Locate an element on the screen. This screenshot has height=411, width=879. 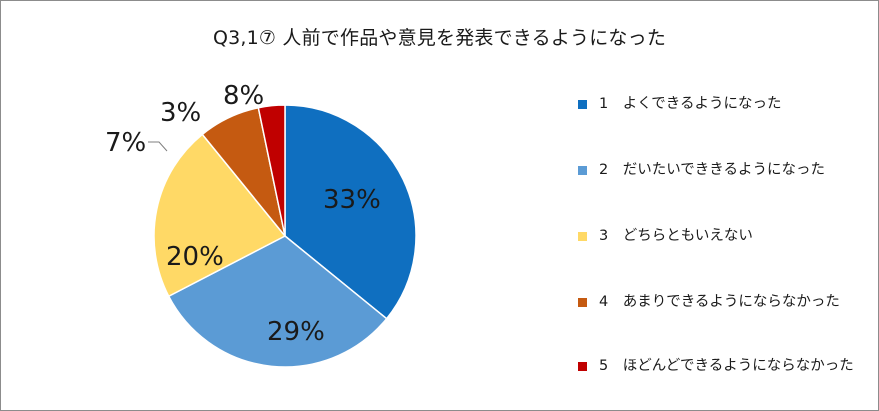
legend-label-4: 4 あまりできるようにならなかった is located at coordinates (719, 302).